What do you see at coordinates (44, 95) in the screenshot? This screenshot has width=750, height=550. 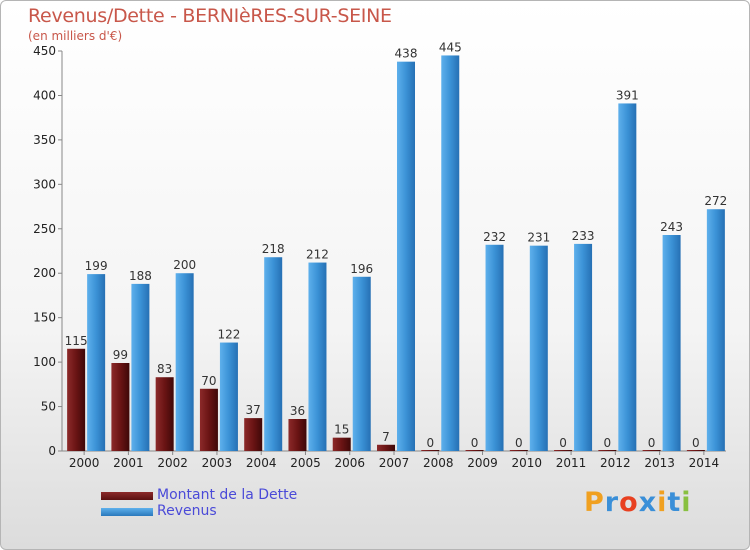 I see `y-tick-label: 400` at bounding box center [44, 95].